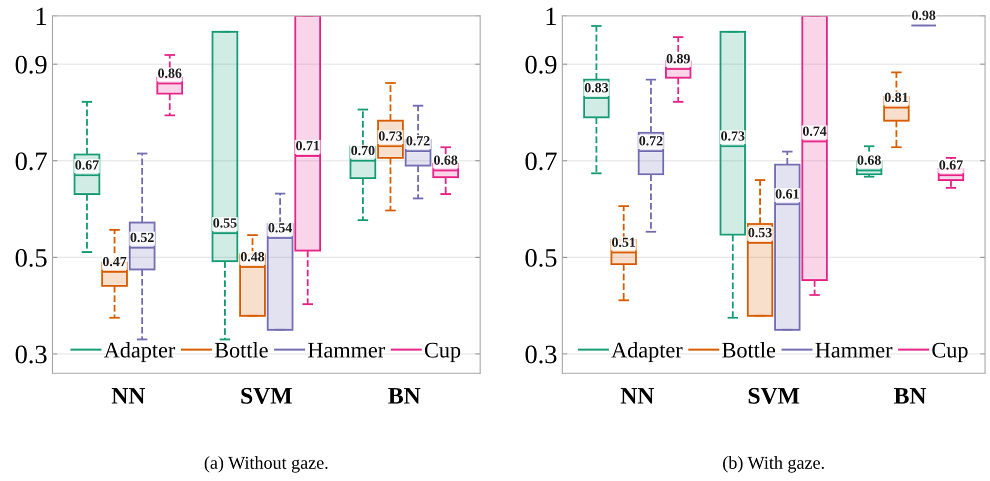 This screenshot has width=990, height=481. I want to click on text: 0.98, so click(924, 15).